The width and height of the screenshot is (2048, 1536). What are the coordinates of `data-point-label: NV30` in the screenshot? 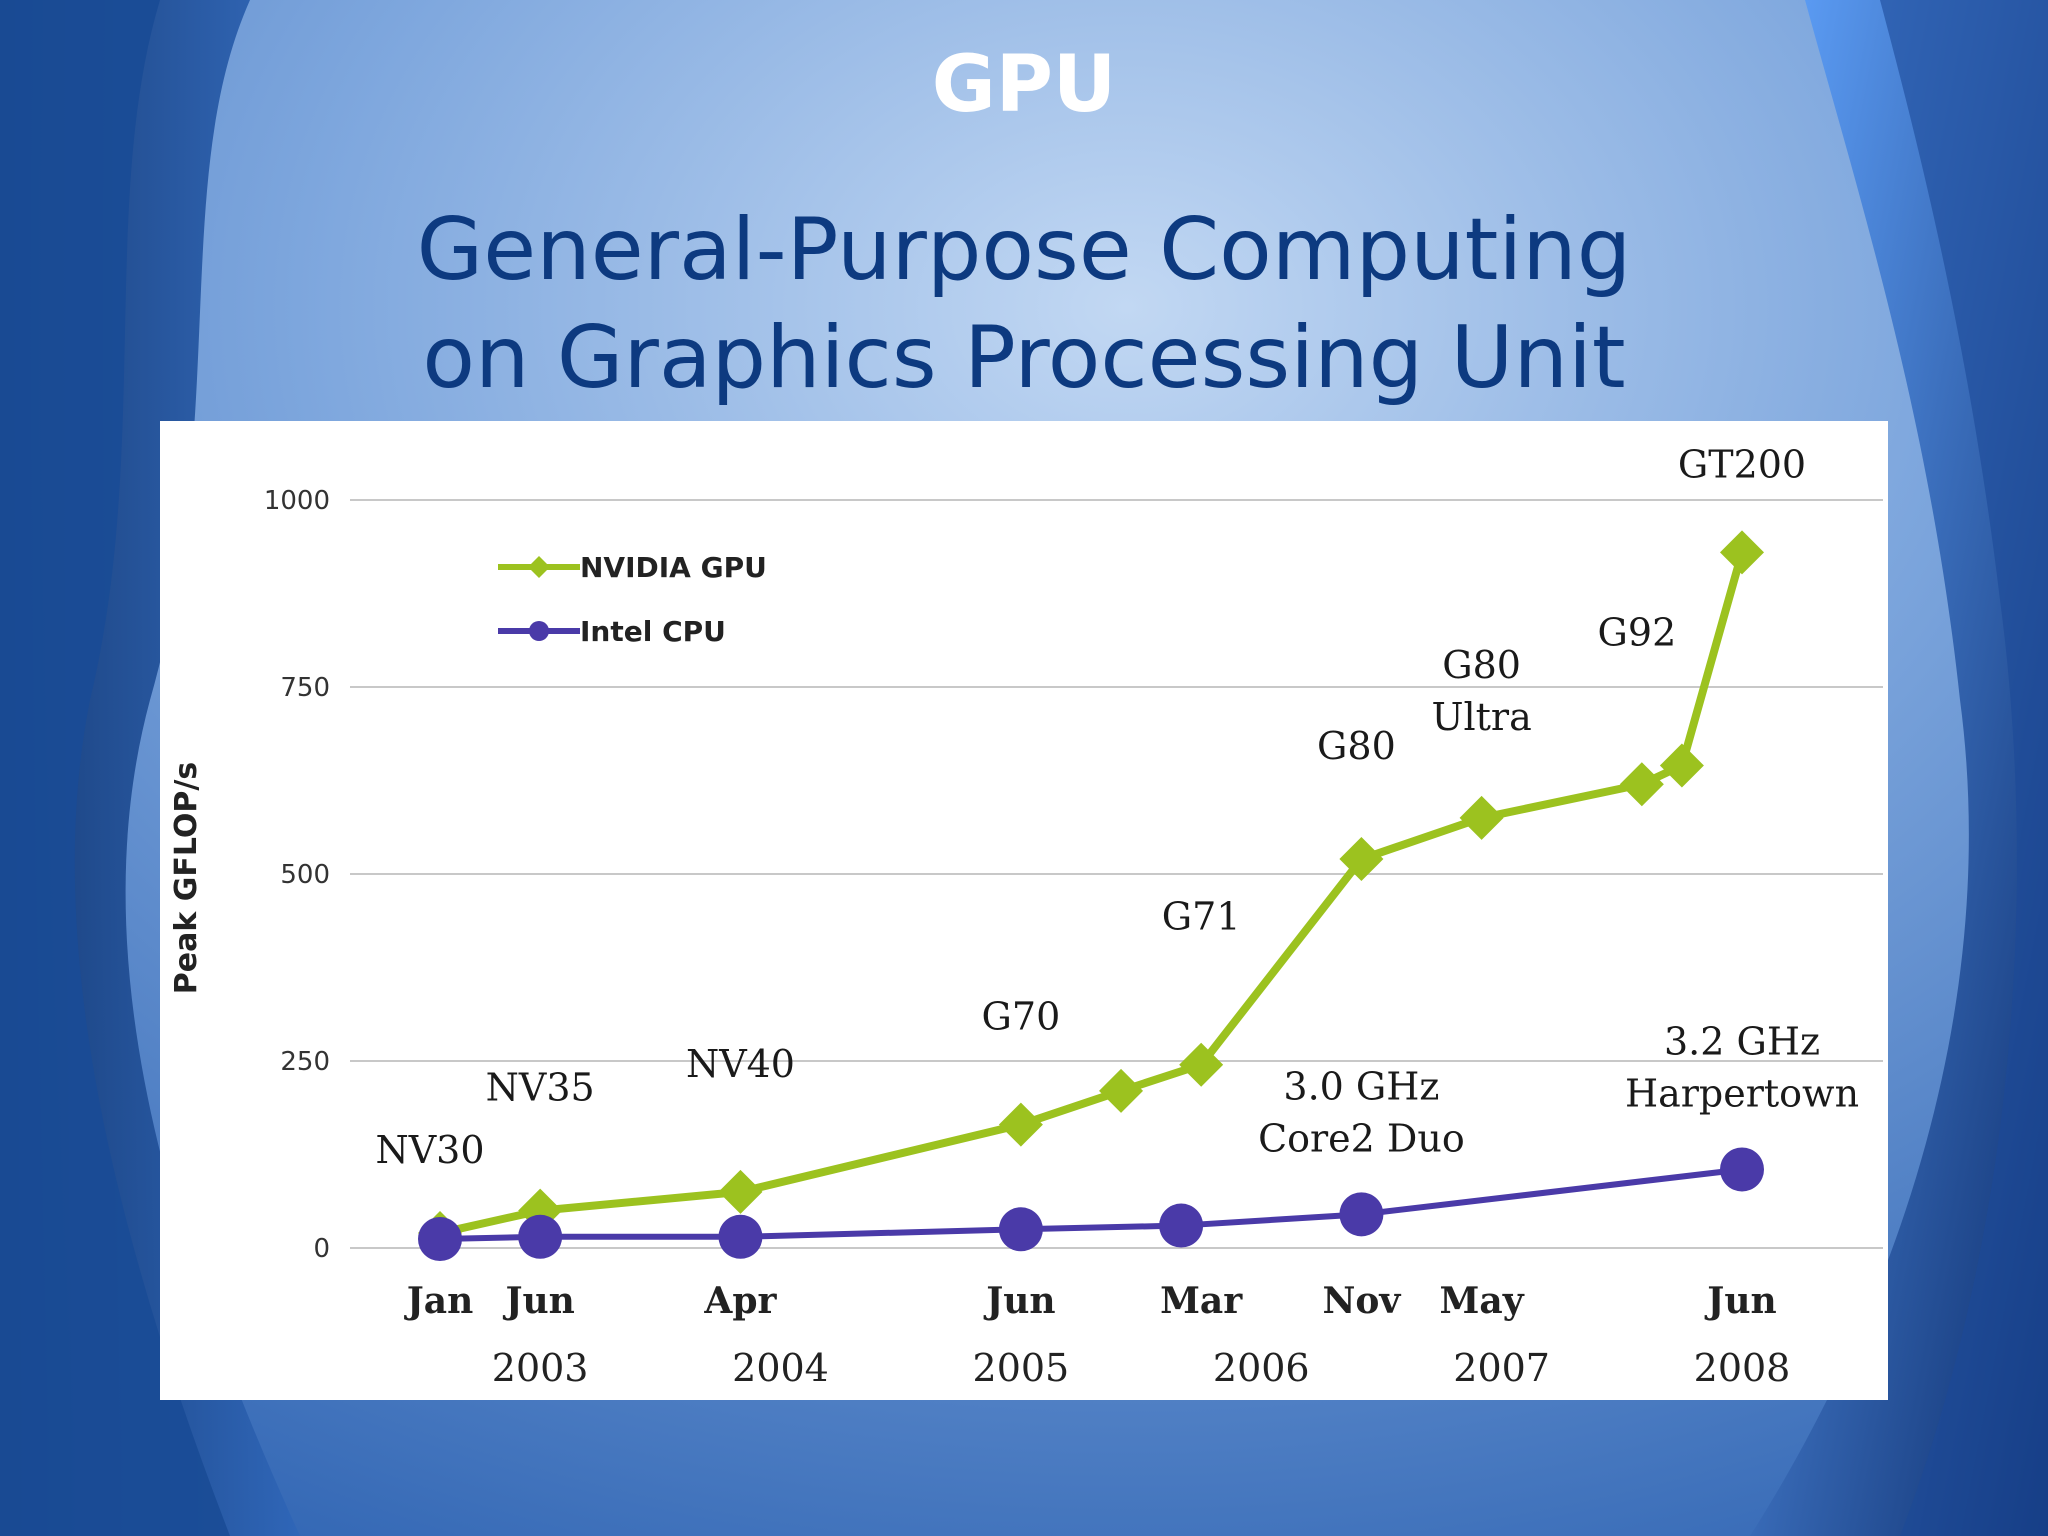 It's located at (429, 1150).